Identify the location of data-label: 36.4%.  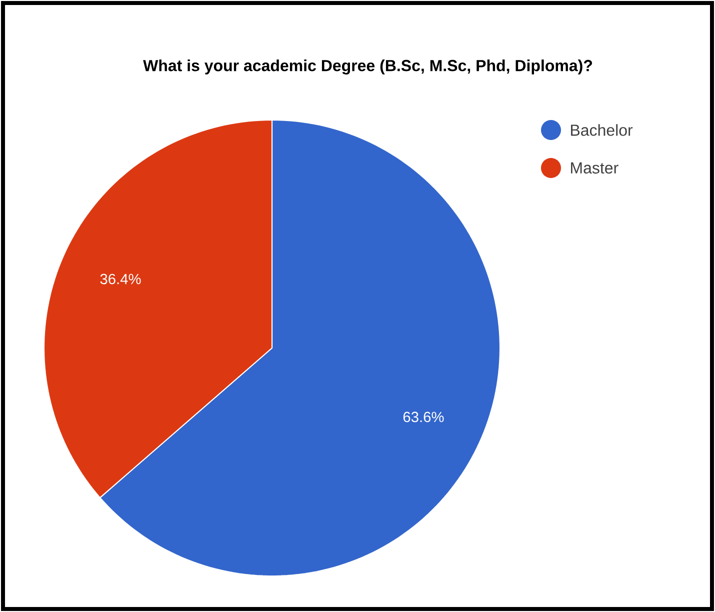
(120, 279).